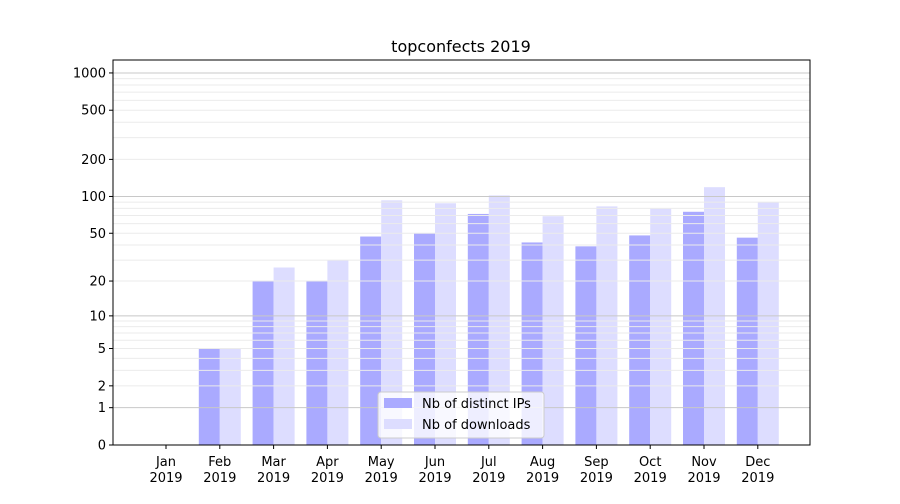 This screenshot has height=504, width=900. I want to click on legend-label-ips: Nb of distinct IPs, so click(476, 404).